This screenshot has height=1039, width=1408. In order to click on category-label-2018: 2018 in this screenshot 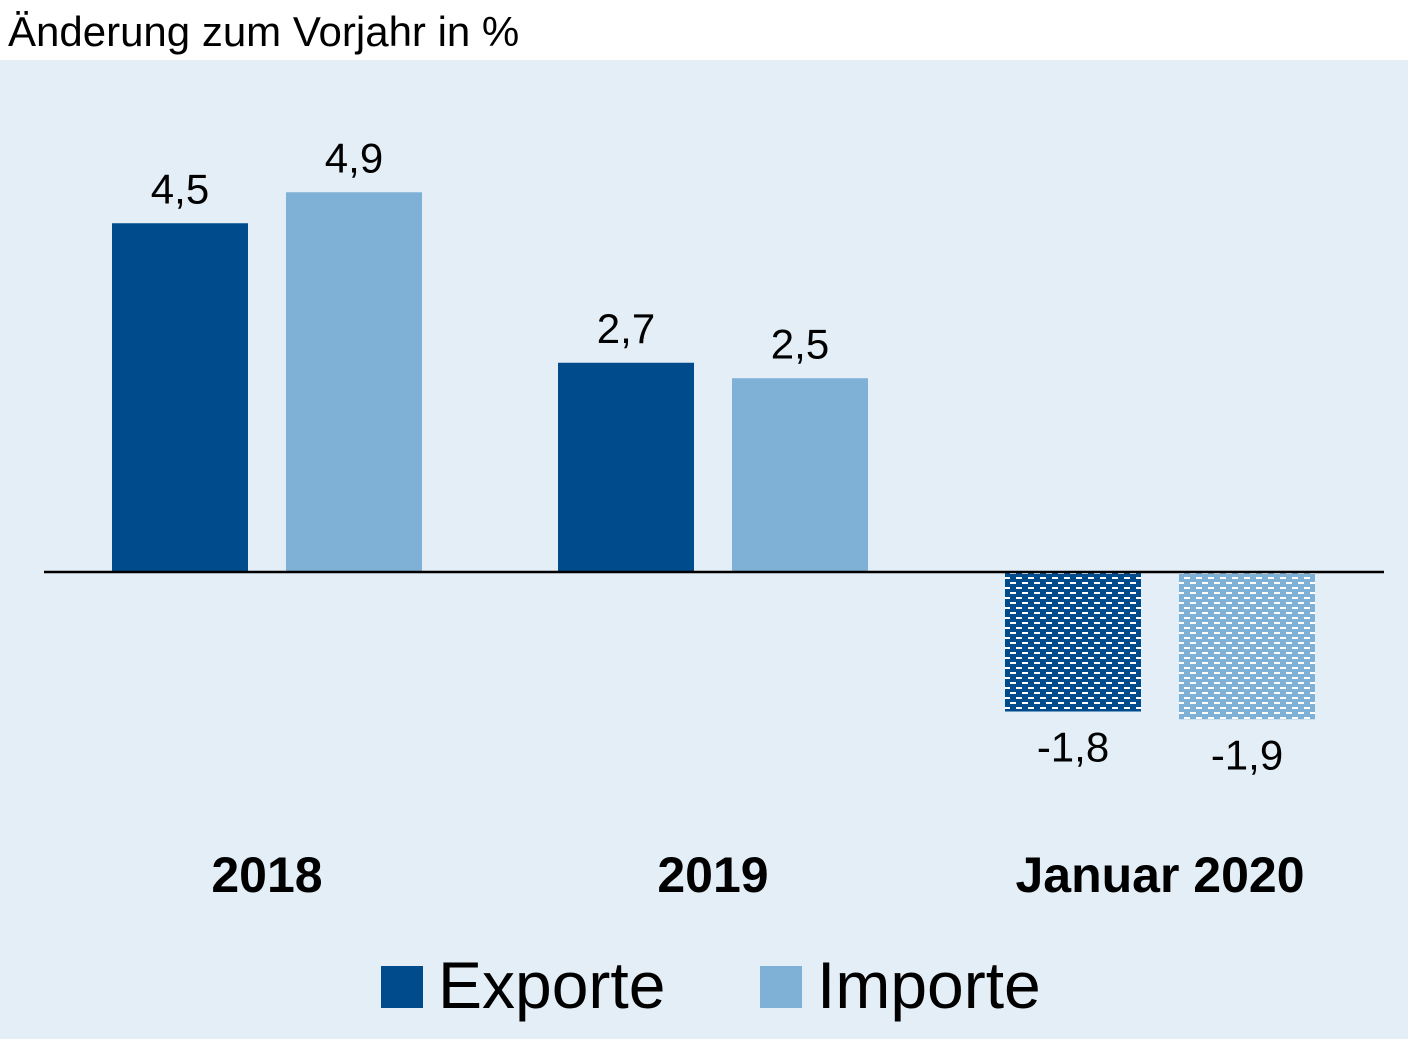, I will do `click(266, 875)`.